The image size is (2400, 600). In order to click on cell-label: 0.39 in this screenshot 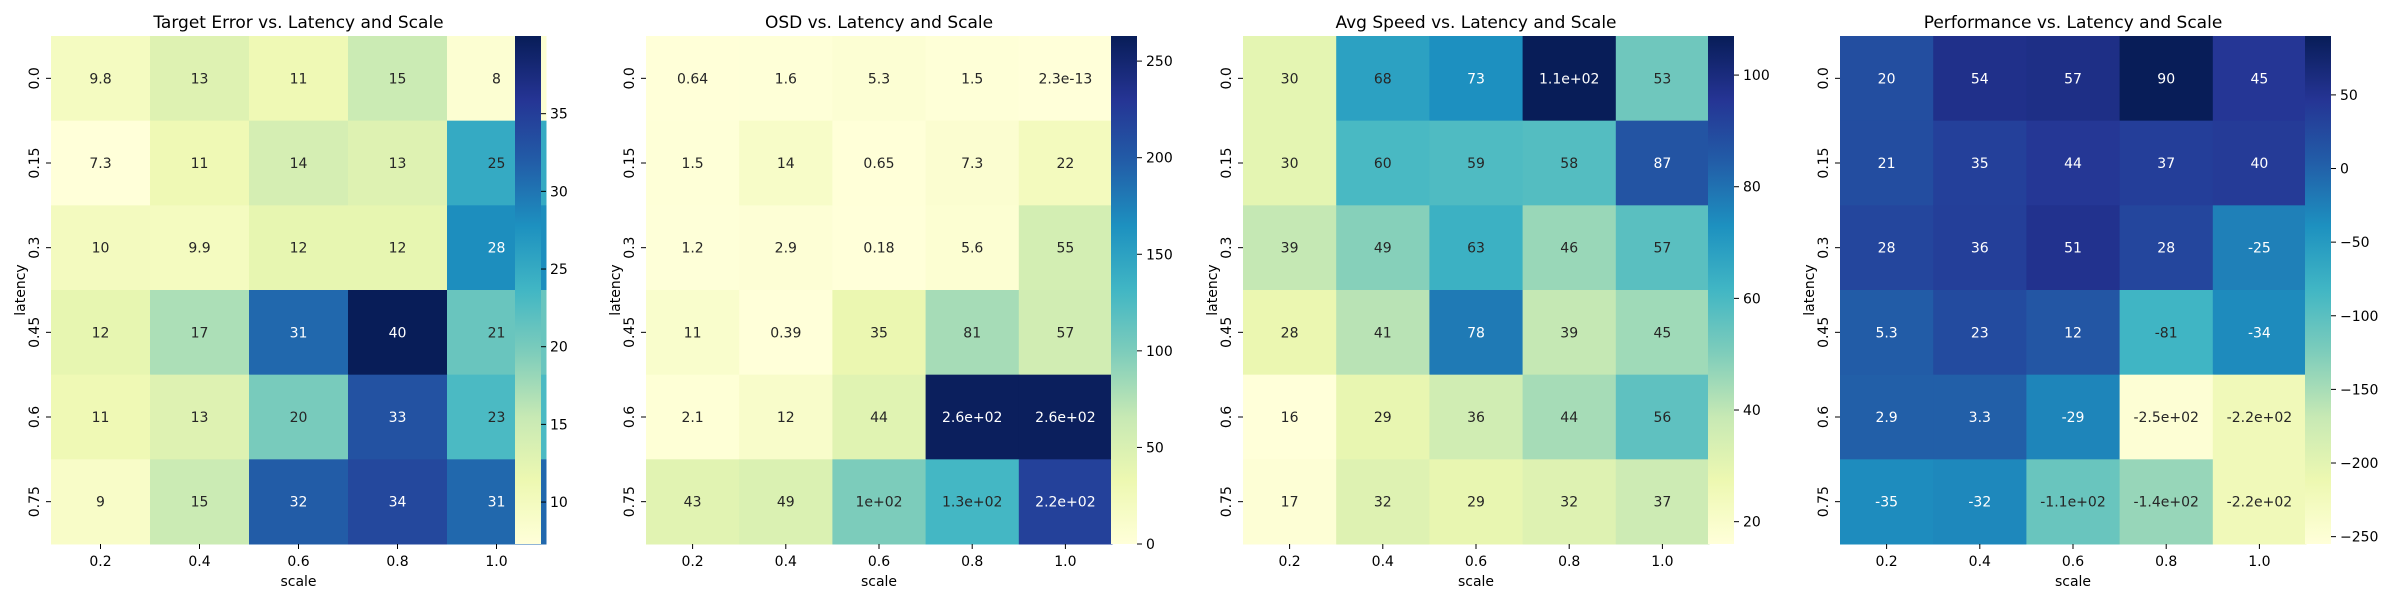, I will do `click(785, 333)`.